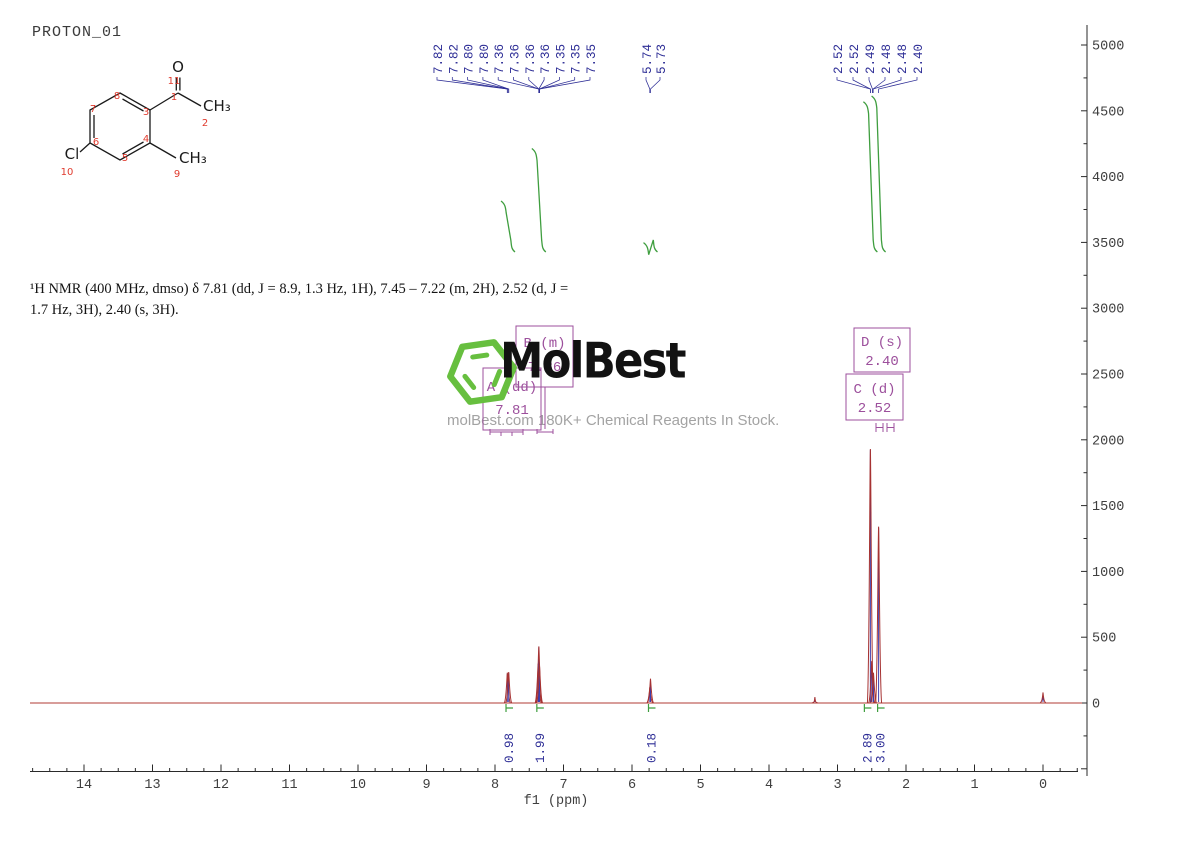 This screenshot has height=841, width=1190. What do you see at coordinates (152, 785) in the screenshot?
I see `x-tick-label: 13` at bounding box center [152, 785].